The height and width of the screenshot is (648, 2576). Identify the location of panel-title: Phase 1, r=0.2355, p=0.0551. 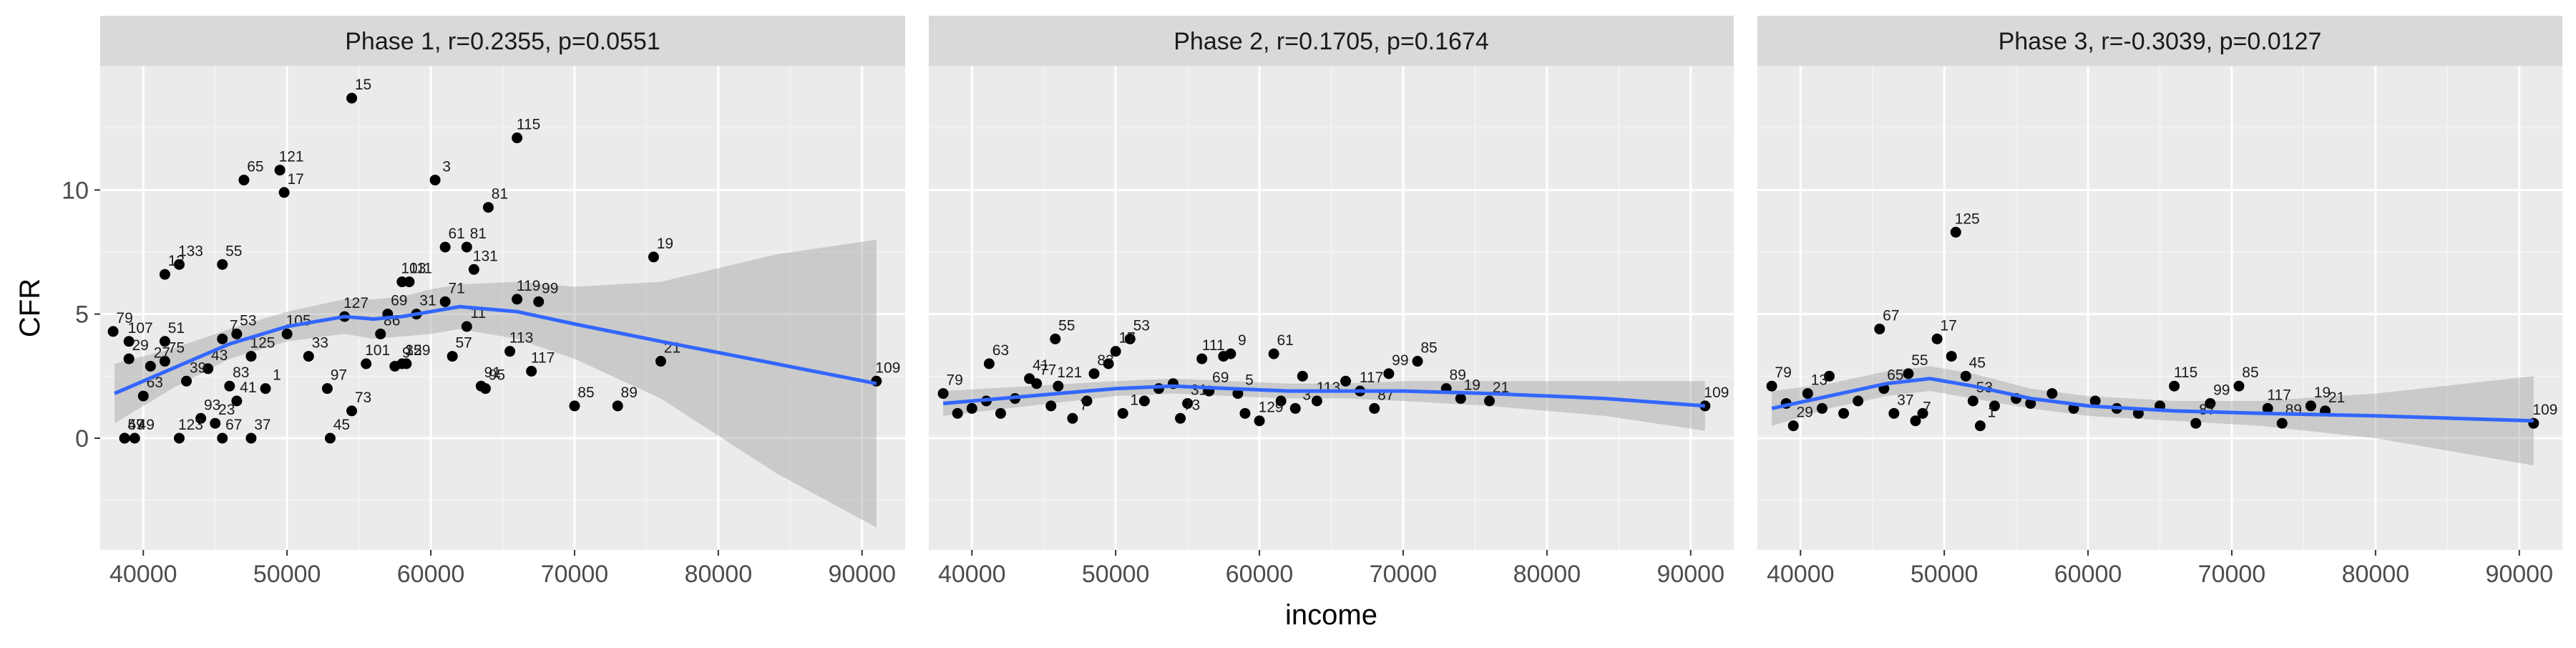
(502, 41).